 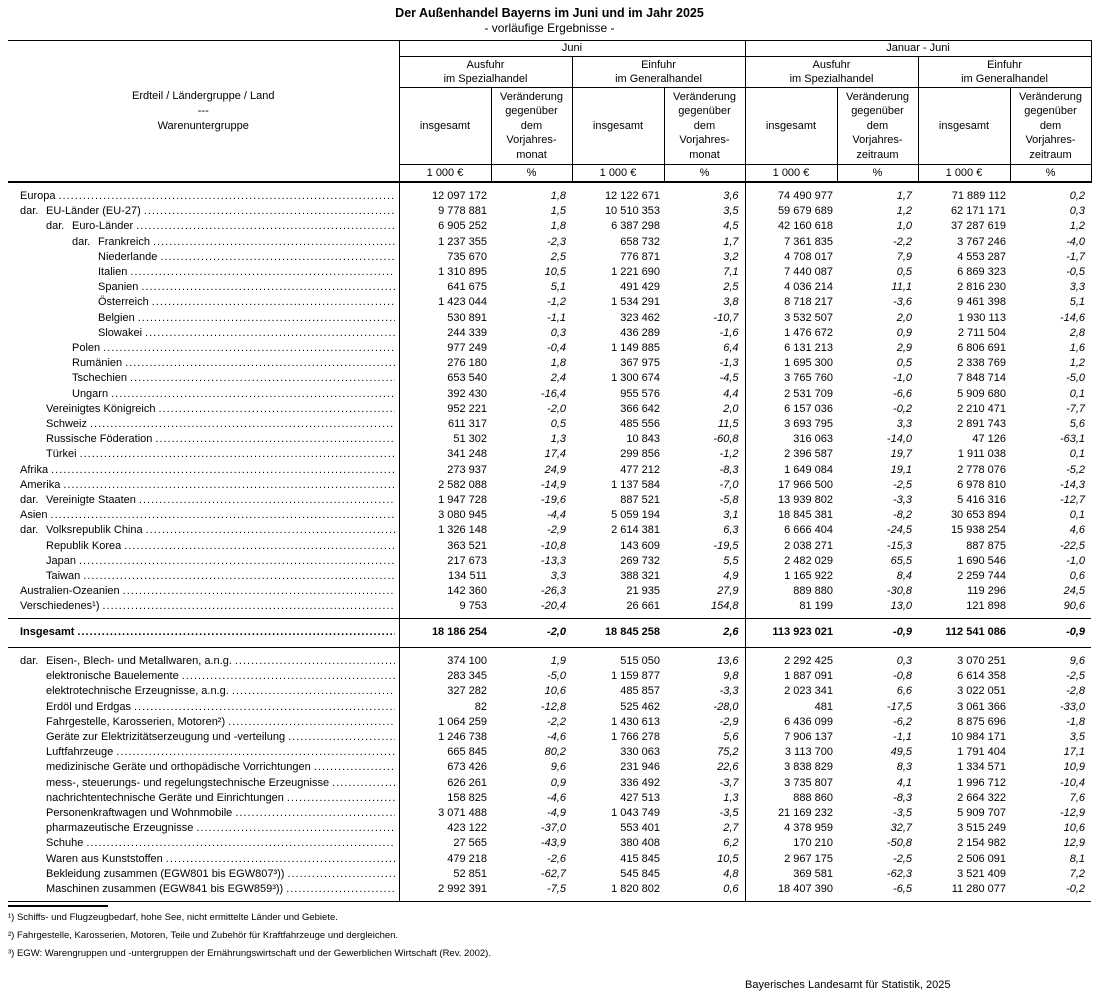 What do you see at coordinates (444, 859) in the screenshot?
I see `value-cell: 479 218` at bounding box center [444, 859].